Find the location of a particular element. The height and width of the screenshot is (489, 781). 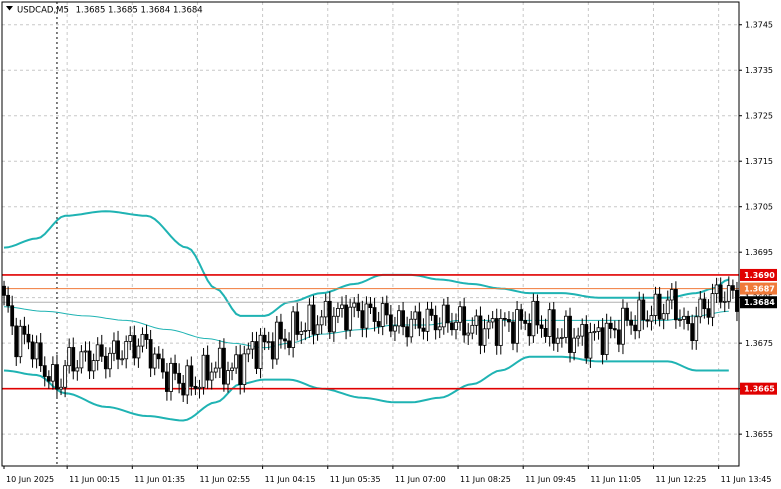

x-tick-label: 11 Jun 05:35 is located at coordinates (355, 479).